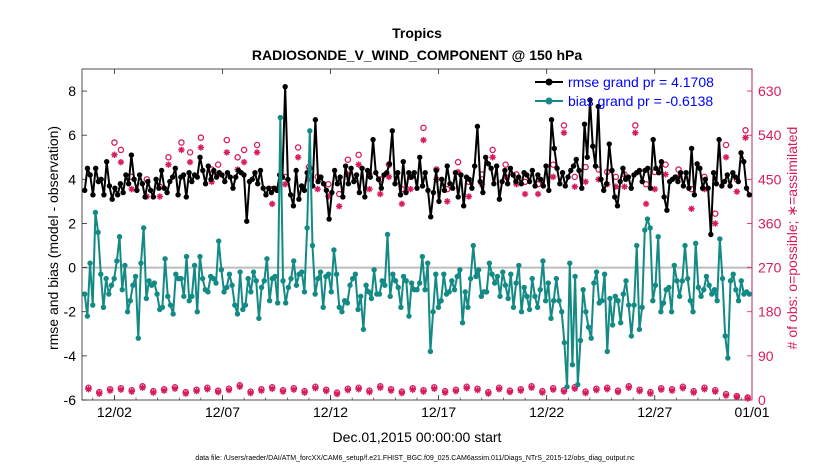  I want to click on legend-swatch-marker, so click(549, 101).